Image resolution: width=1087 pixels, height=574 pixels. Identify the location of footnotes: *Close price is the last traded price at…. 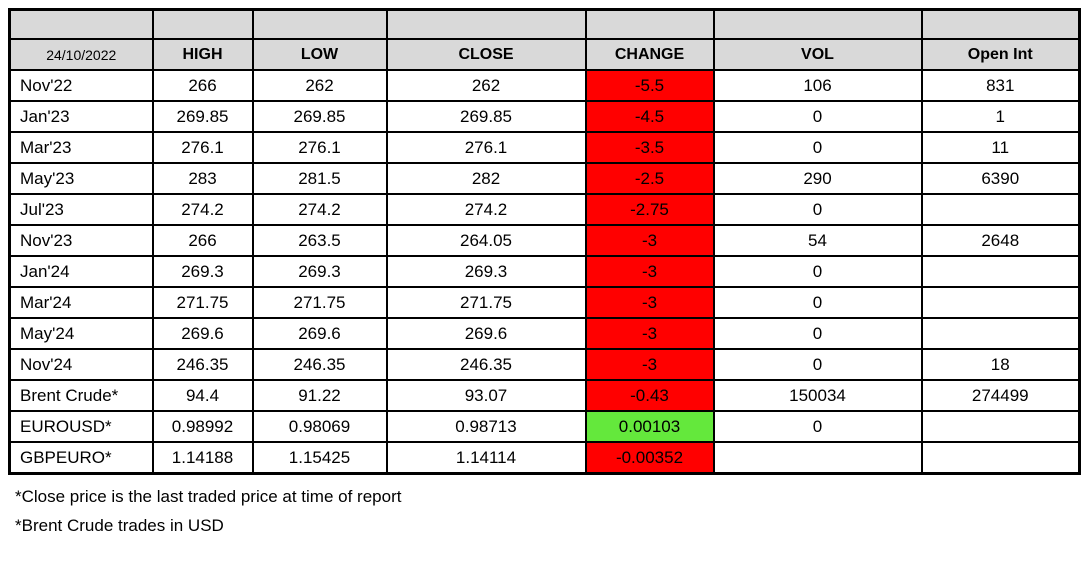
(547, 511).